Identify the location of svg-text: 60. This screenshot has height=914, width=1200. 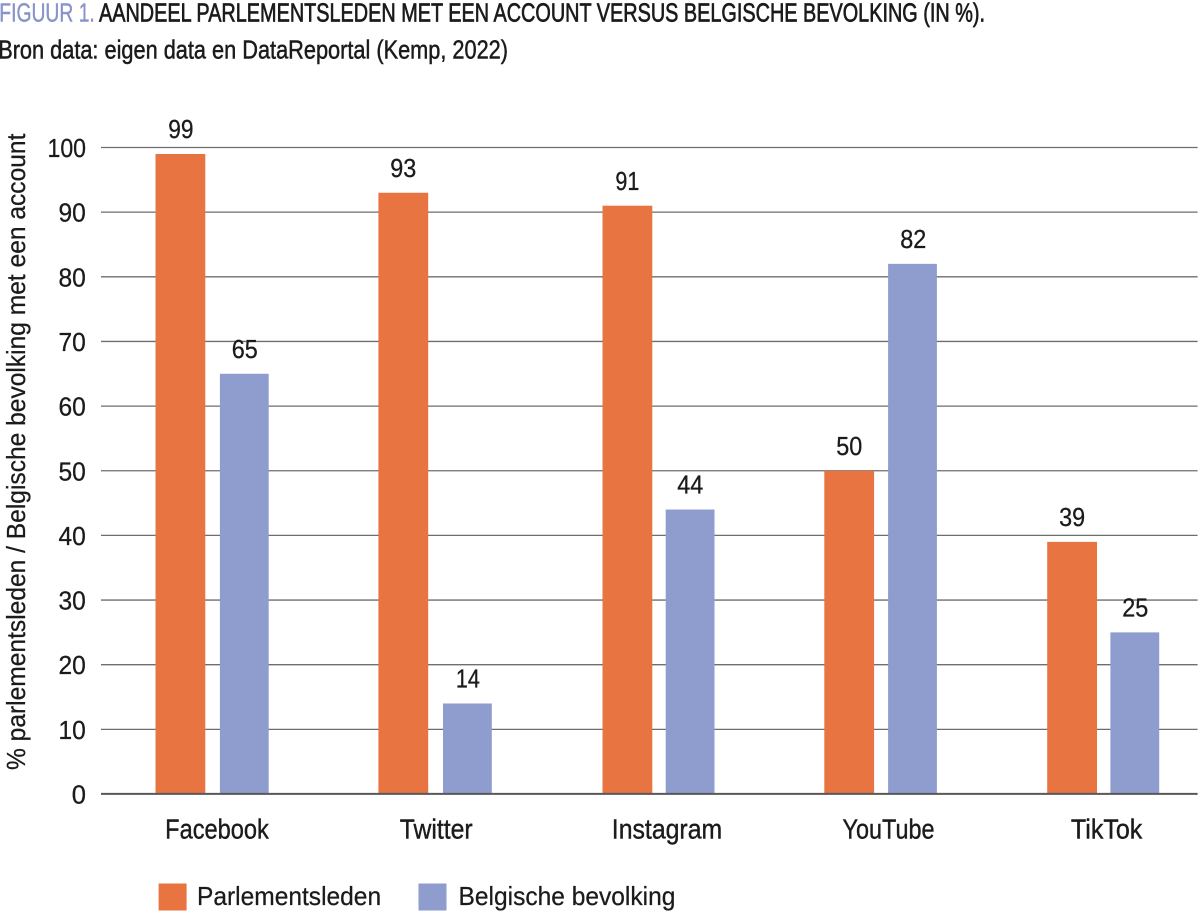
(72, 407).